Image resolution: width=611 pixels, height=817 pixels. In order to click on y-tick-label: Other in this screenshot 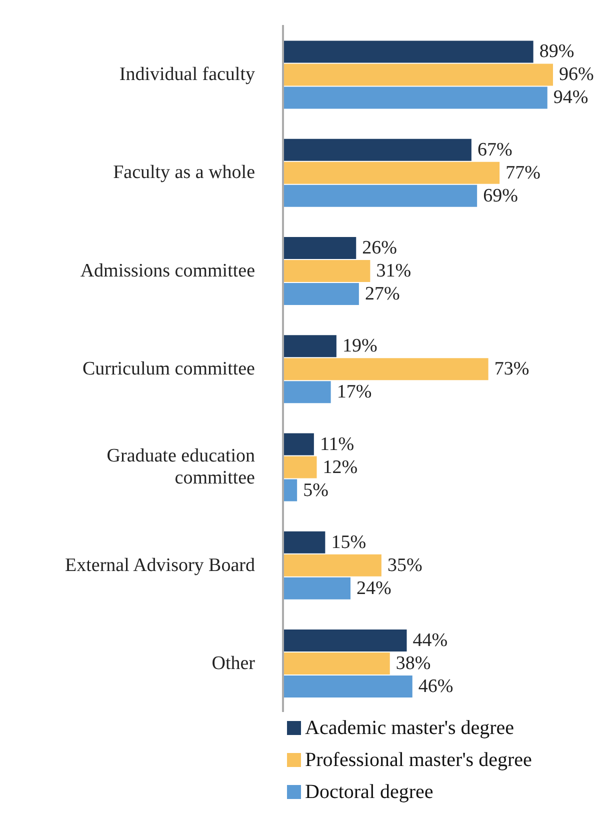, I will do `click(234, 663)`.